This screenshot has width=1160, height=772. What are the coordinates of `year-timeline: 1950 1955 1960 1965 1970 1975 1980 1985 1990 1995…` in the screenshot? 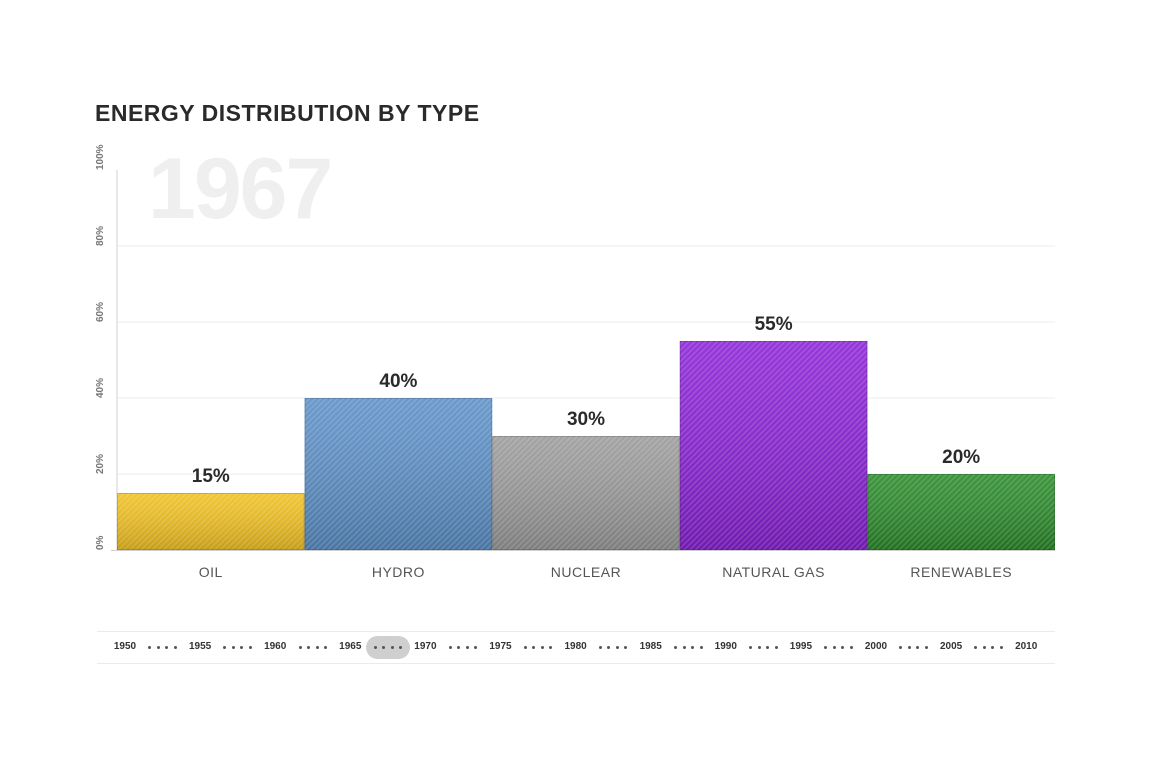 It's located at (576, 647).